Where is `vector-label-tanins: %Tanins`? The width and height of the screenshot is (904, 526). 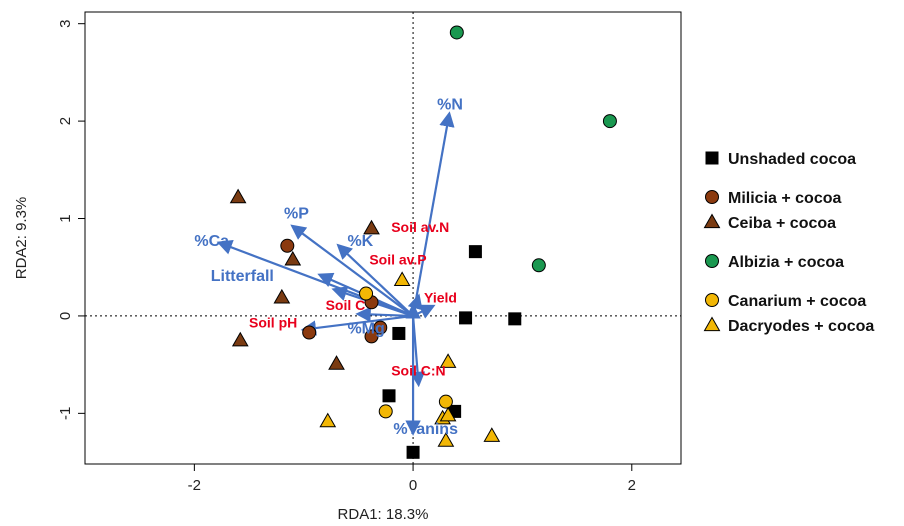
vector-label-tanins: %Tanins is located at coordinates (425, 429).